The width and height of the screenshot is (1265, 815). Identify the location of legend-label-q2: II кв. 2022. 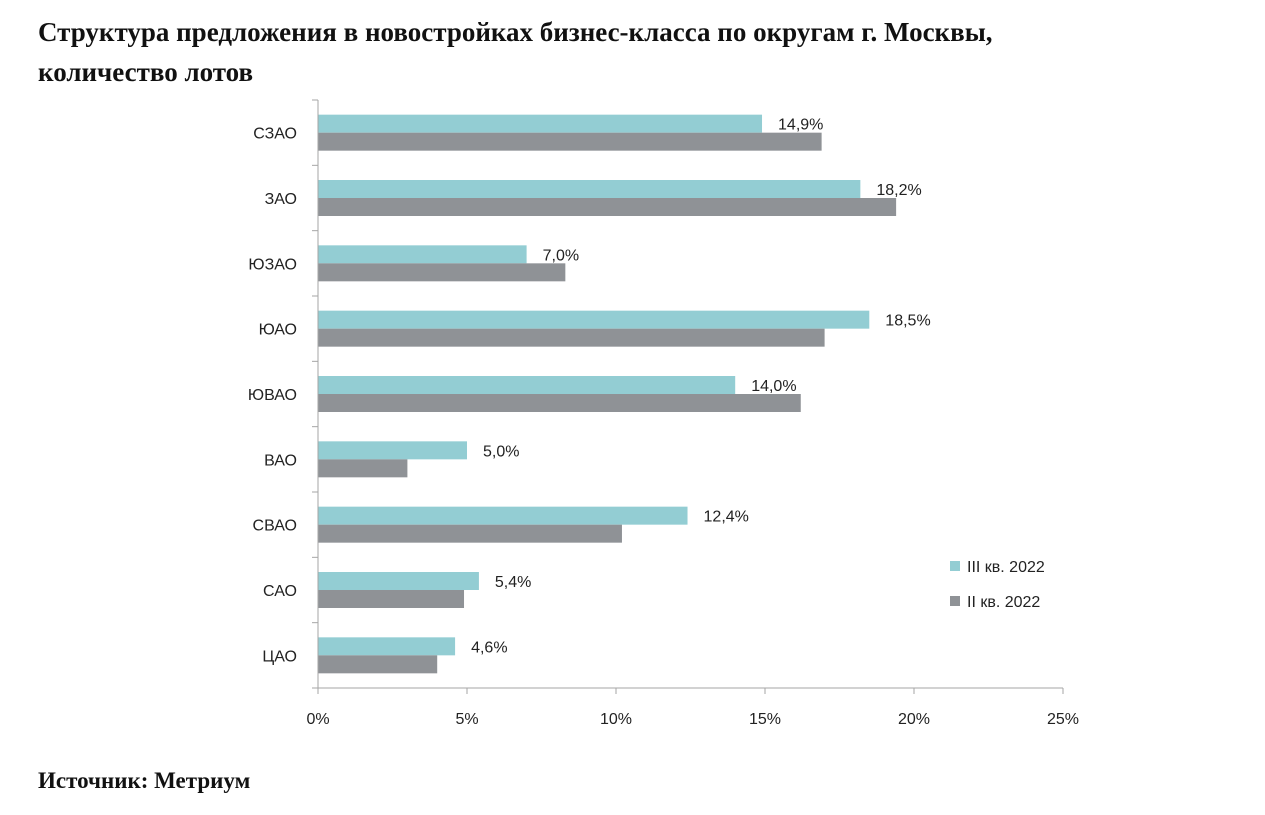
(1003, 602).